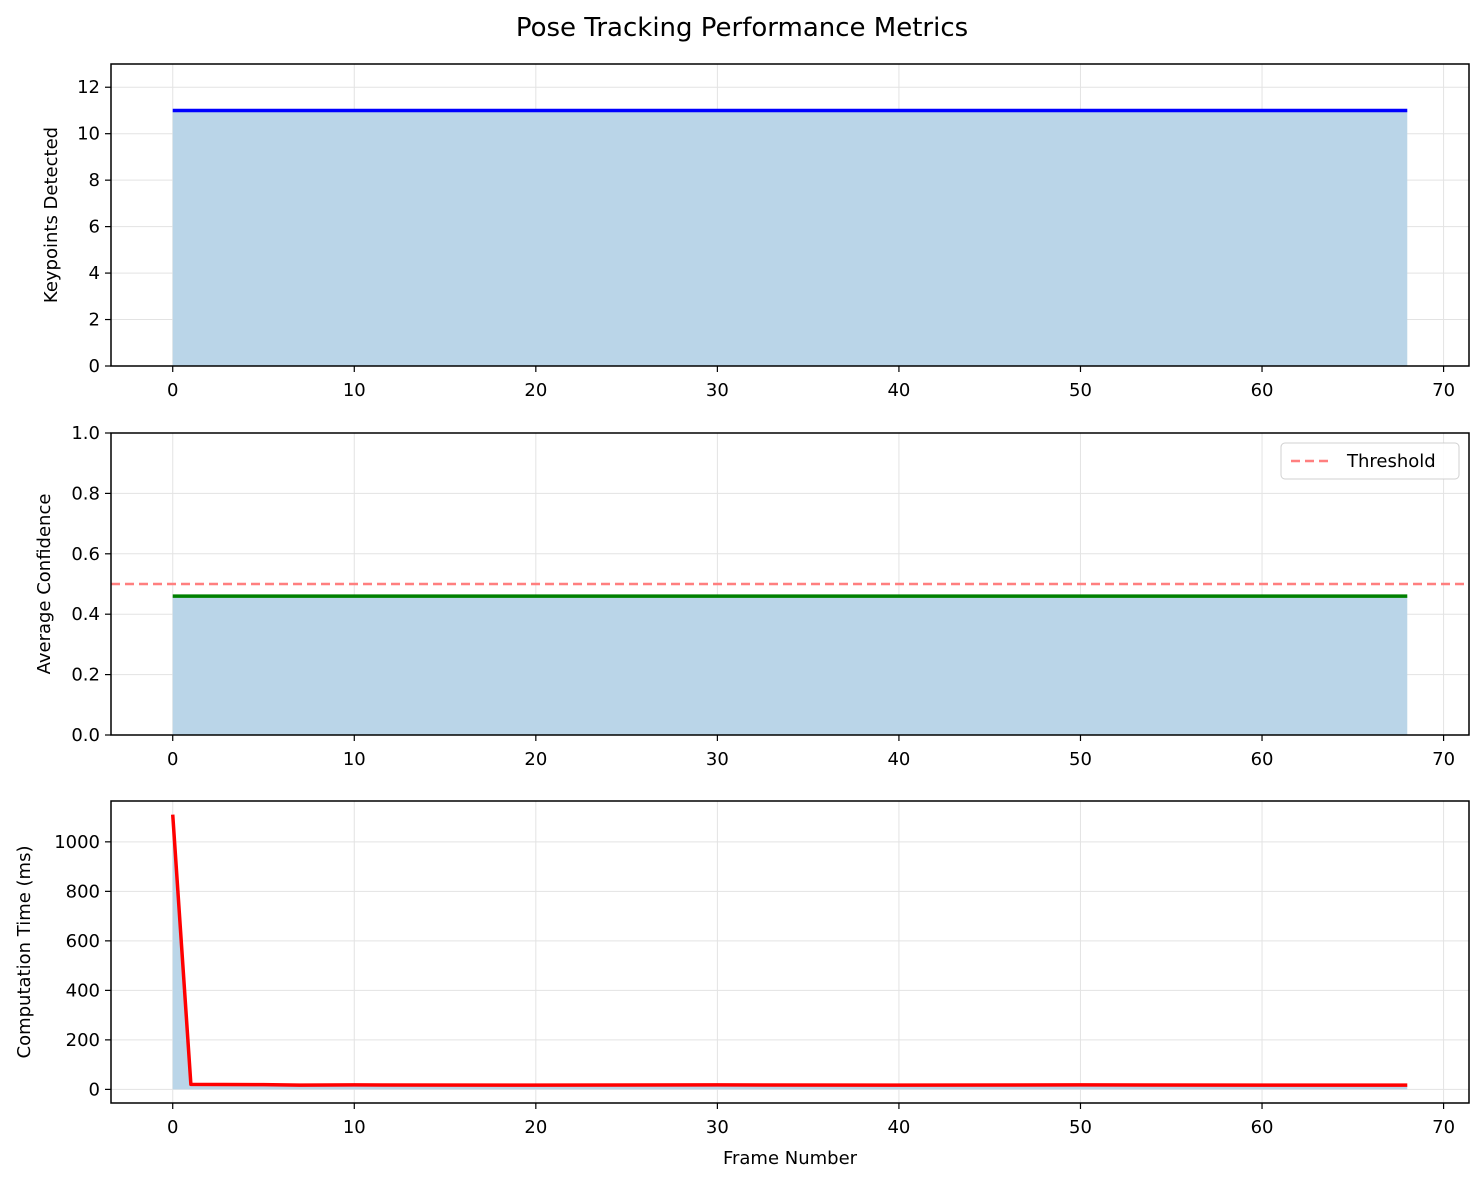 The image size is (1484, 1181). I want to click on y-tick-label: 200, so click(83, 1040).